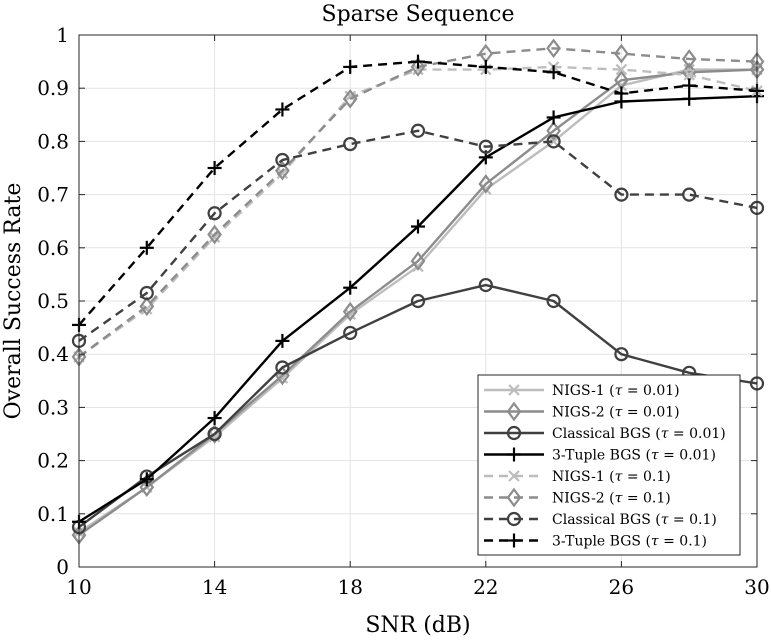 This screenshot has height=640, width=771. I want to click on legend-item: 3-Tuple BGS (τ = 0.01), so click(600, 455).